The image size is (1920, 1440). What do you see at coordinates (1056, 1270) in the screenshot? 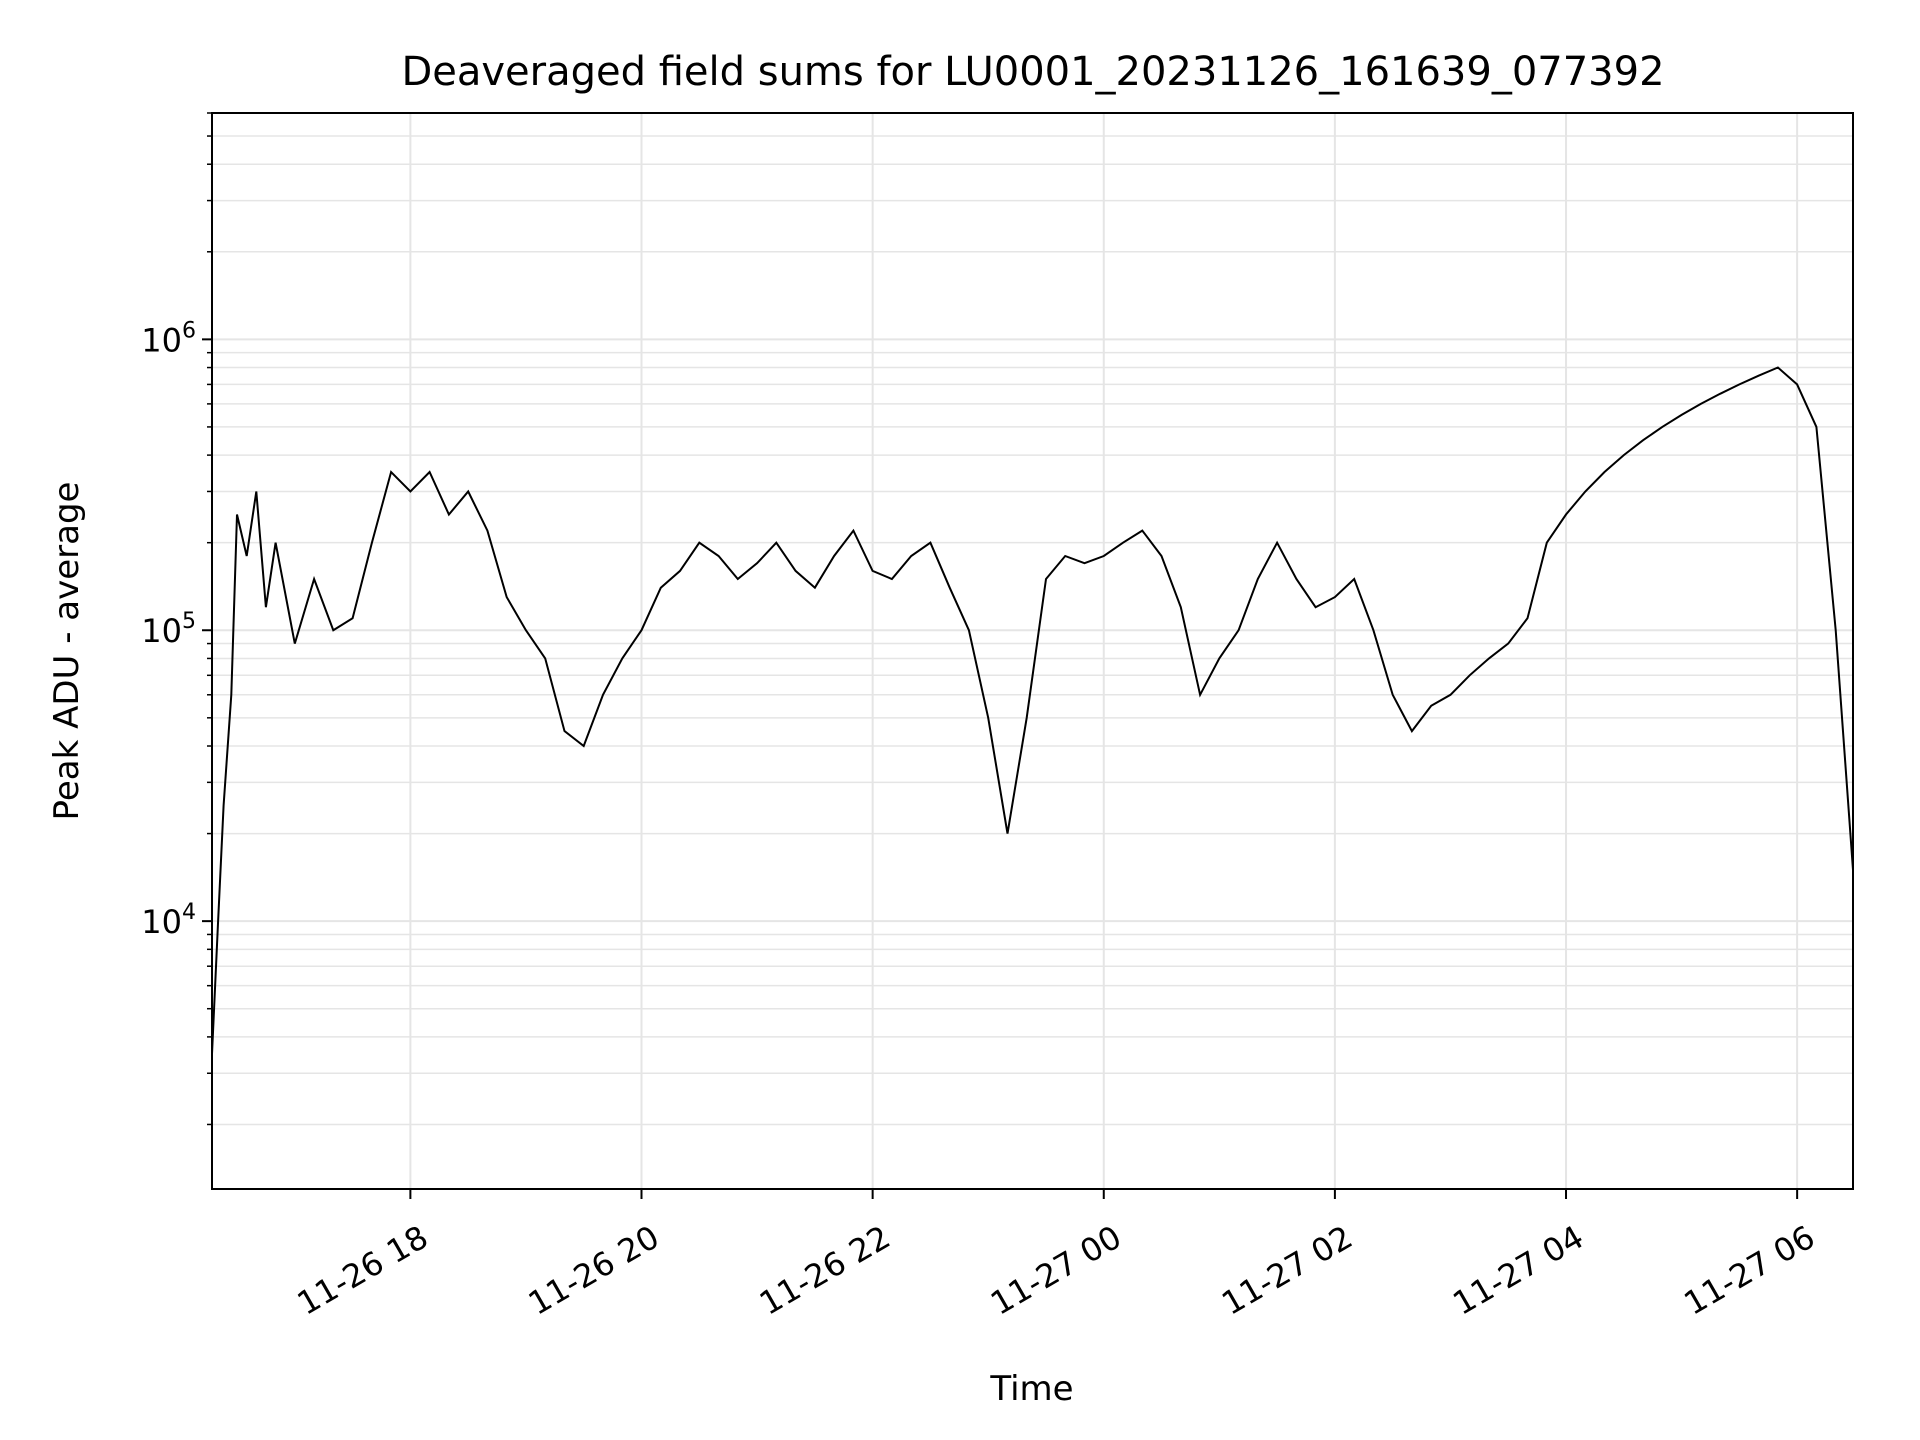
I see `x-tick-label: 11-27 00` at bounding box center [1056, 1270].